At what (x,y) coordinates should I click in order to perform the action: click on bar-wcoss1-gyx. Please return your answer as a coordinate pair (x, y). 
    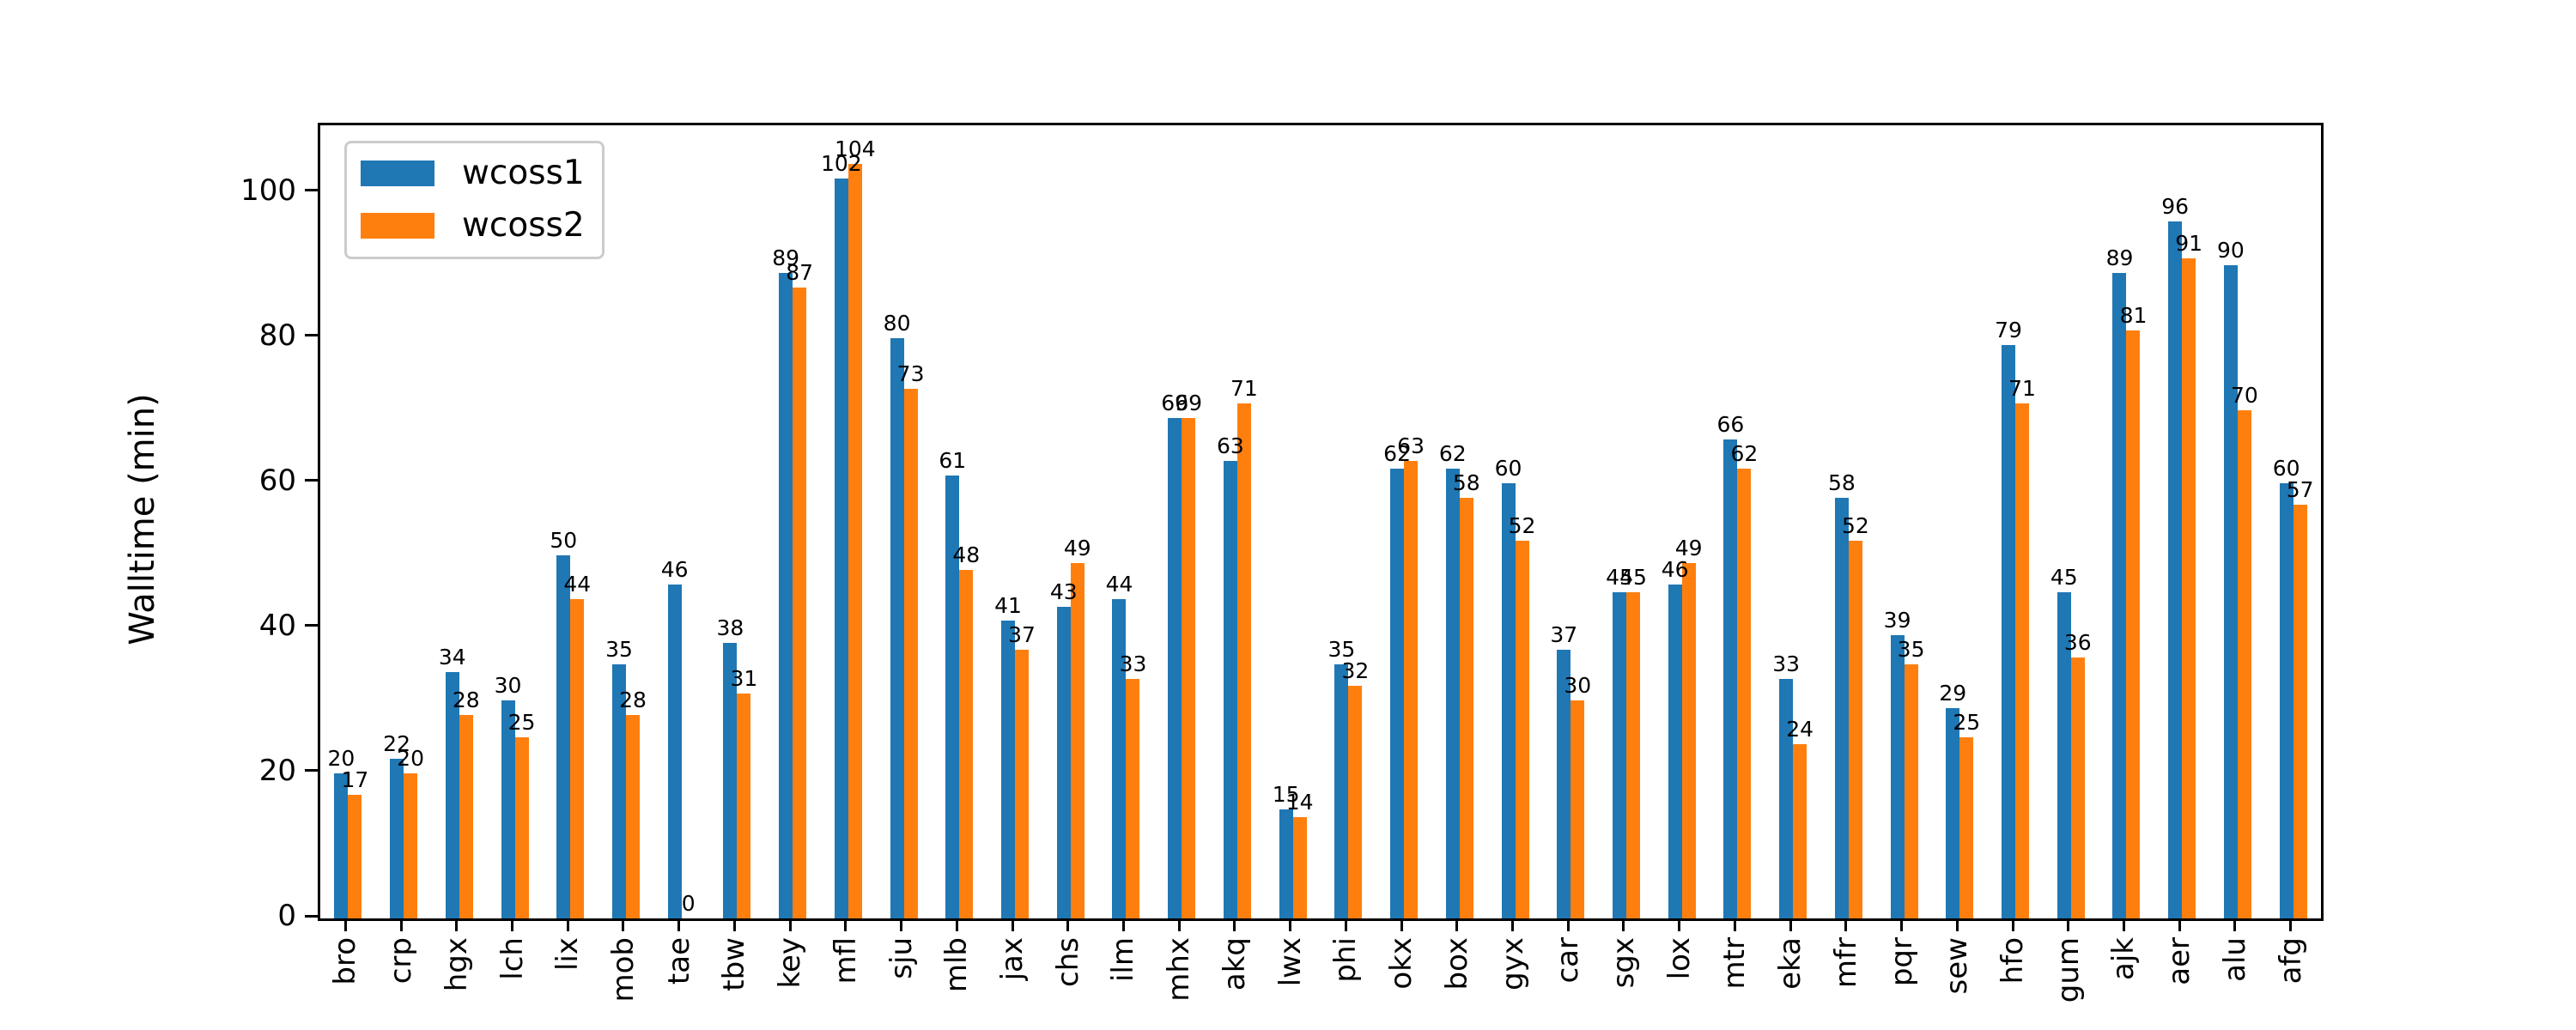
    Looking at the image, I should click on (1508, 700).